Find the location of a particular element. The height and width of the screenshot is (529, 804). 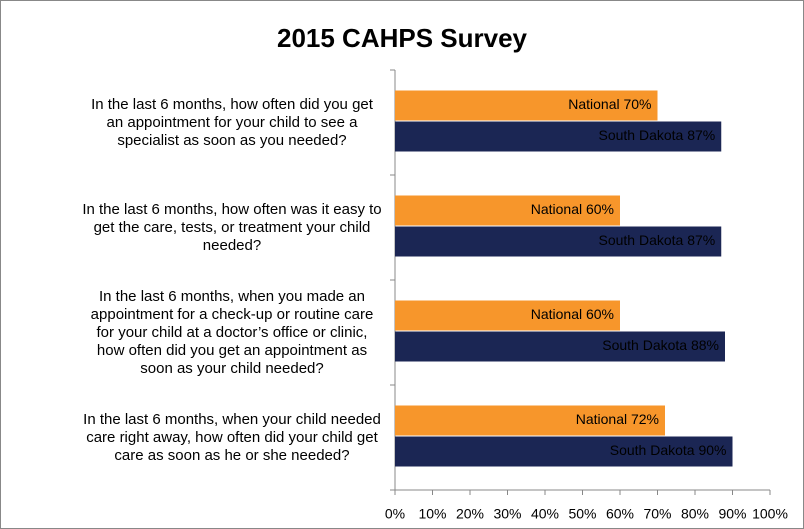

x-tick-label: 90% is located at coordinates (732, 514).